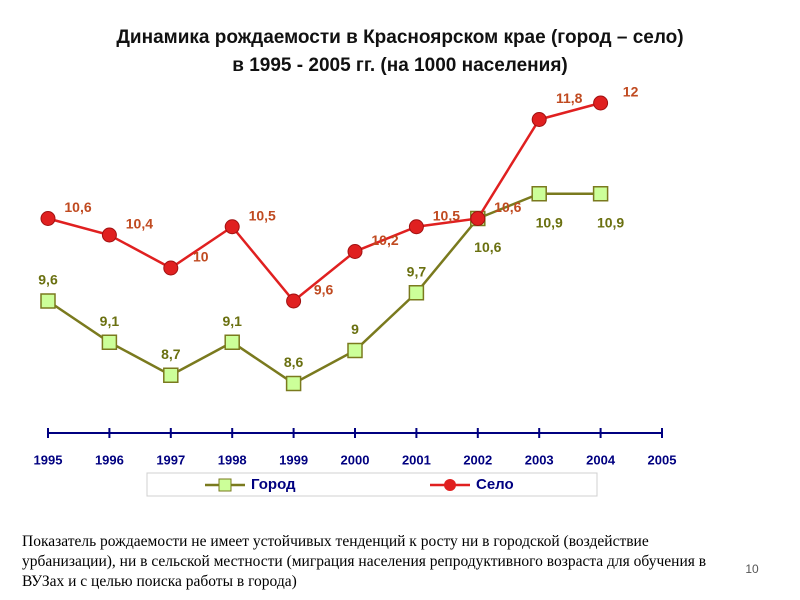  What do you see at coordinates (569, 98) in the screenshot?
I see `data-label: 11,8` at bounding box center [569, 98].